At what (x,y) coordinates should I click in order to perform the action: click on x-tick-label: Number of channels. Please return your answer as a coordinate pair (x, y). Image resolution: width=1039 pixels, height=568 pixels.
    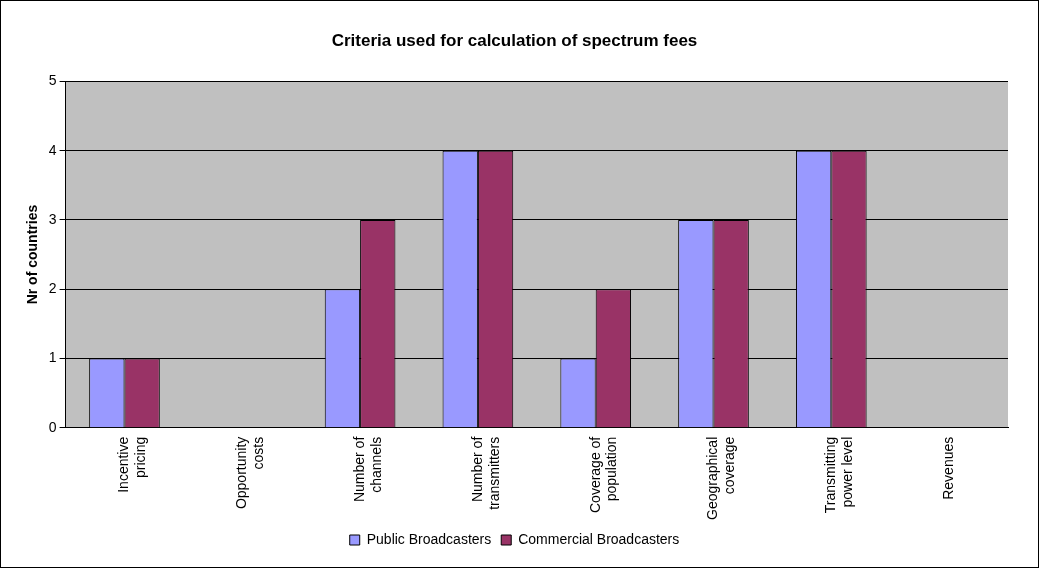
    Looking at the image, I should click on (367, 469).